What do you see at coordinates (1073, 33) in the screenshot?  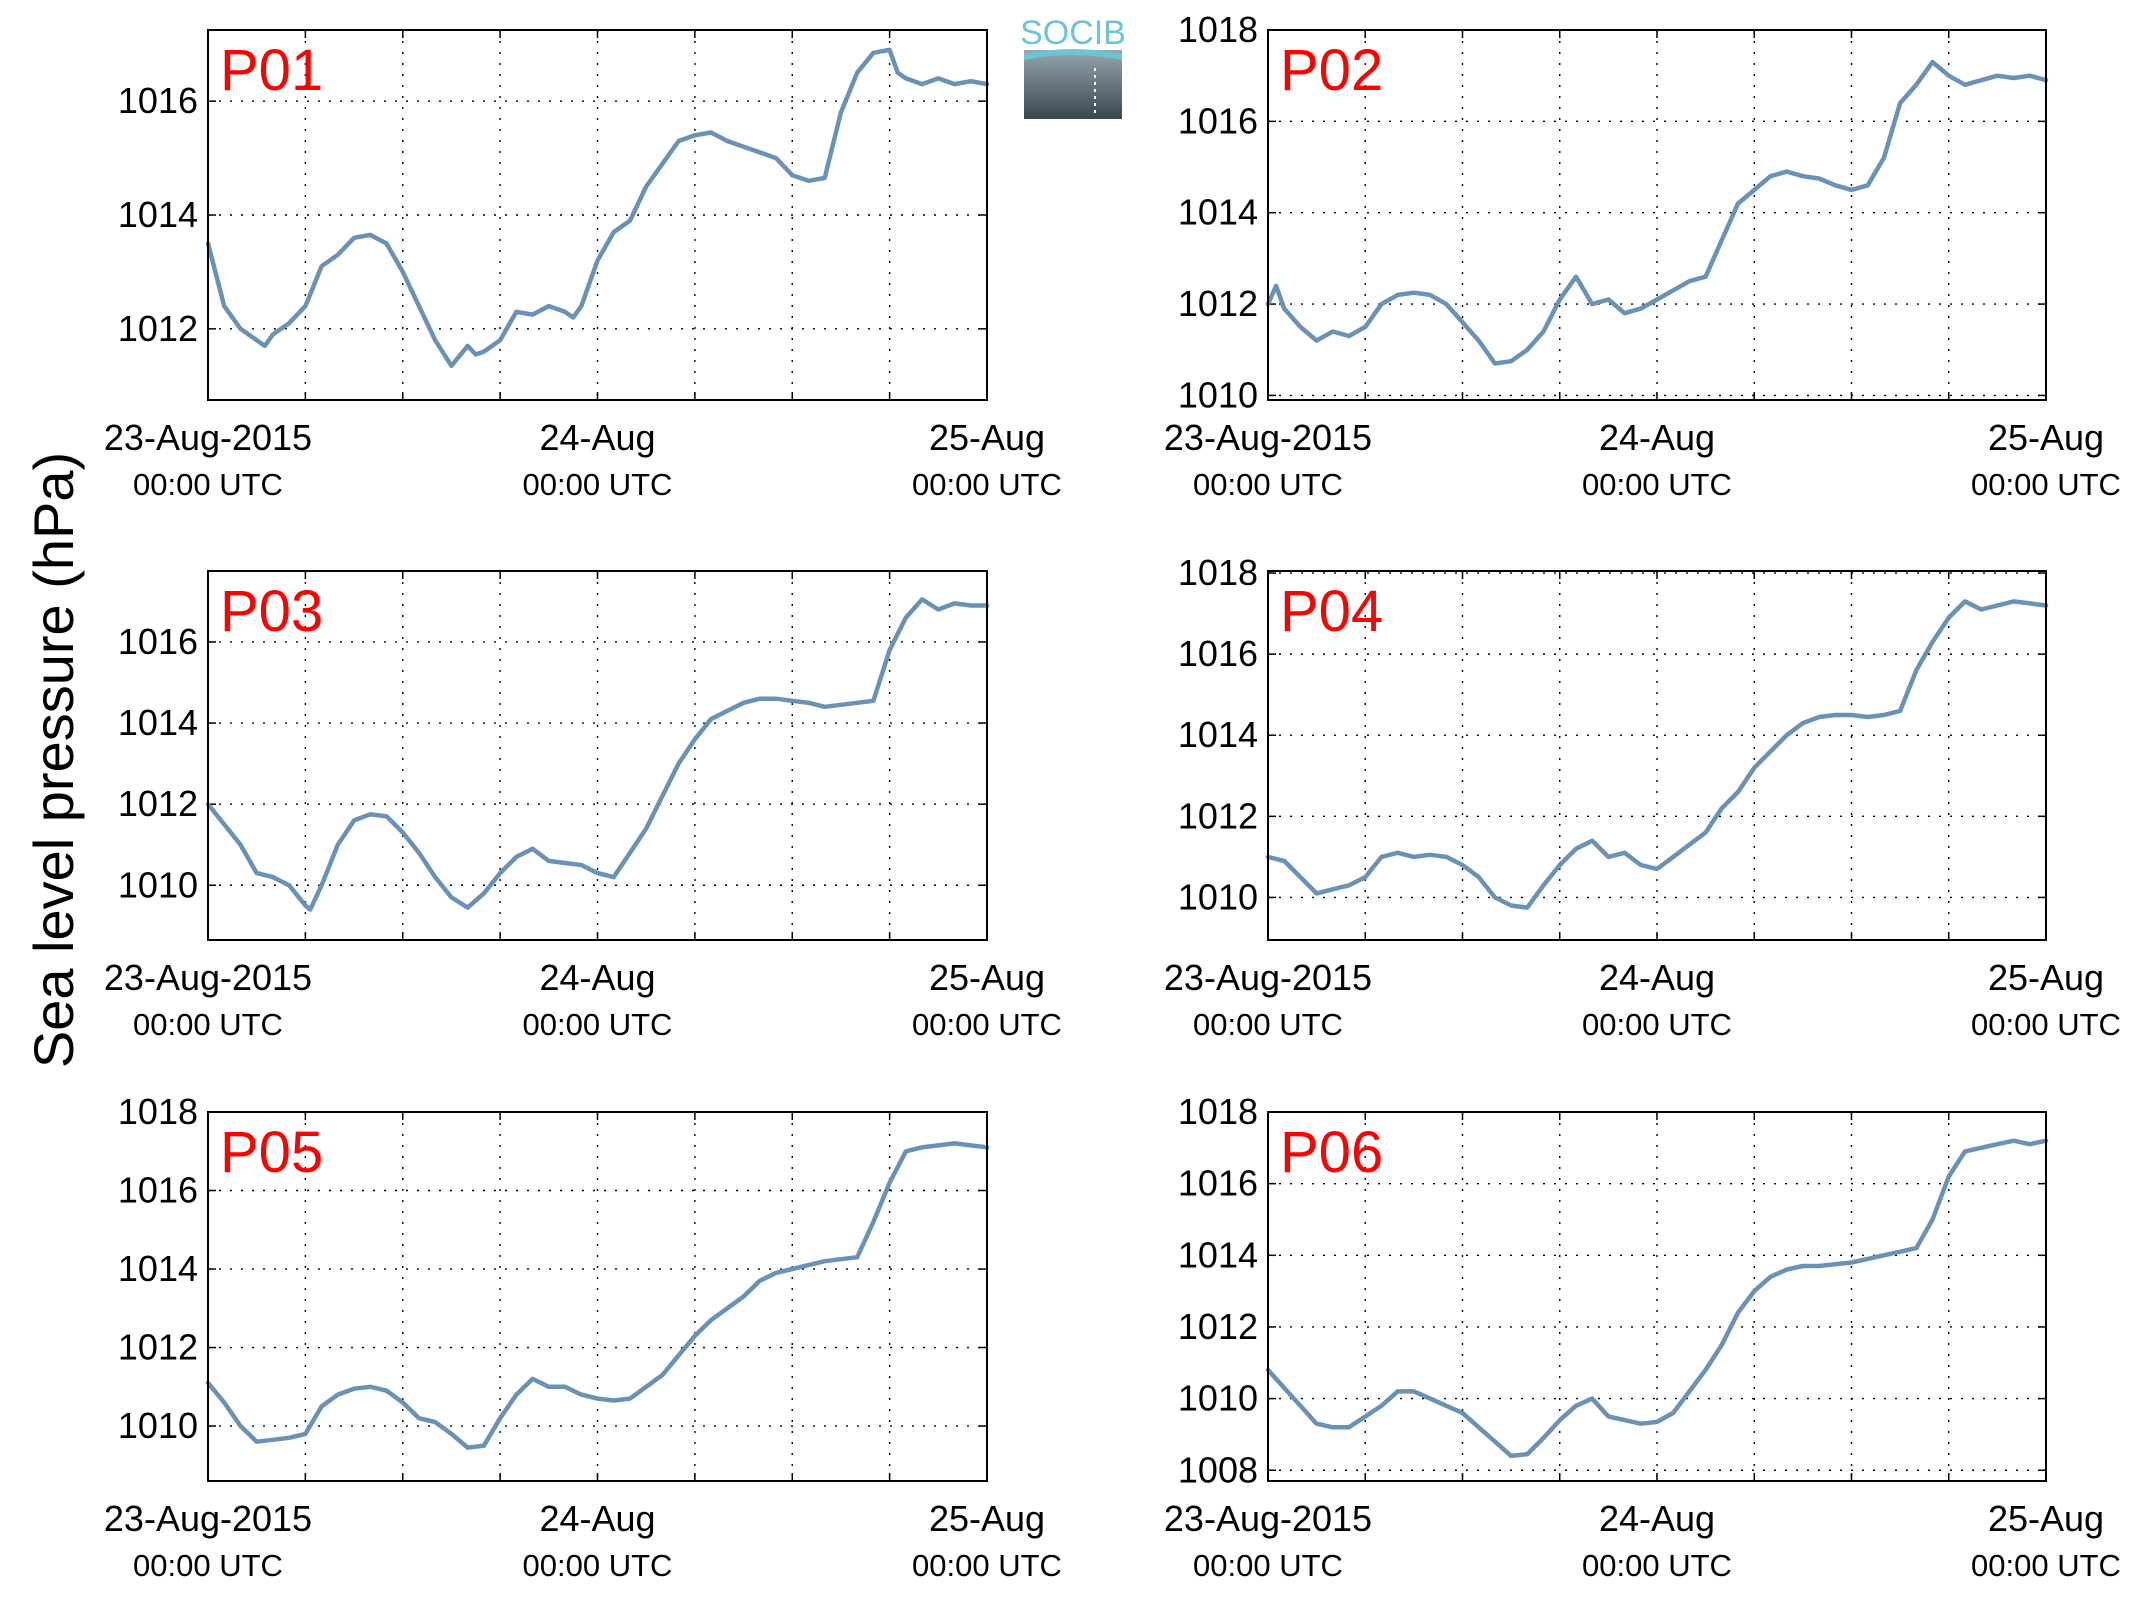 I see `logo-text: SOCIB` at bounding box center [1073, 33].